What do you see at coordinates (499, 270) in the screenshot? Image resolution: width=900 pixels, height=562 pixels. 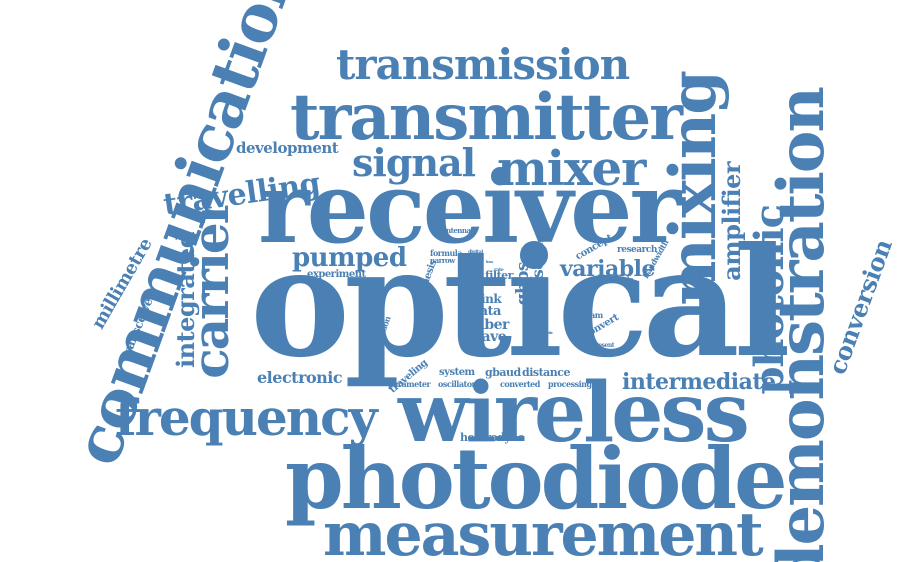 I see `word-rate: rate` at bounding box center [499, 270].